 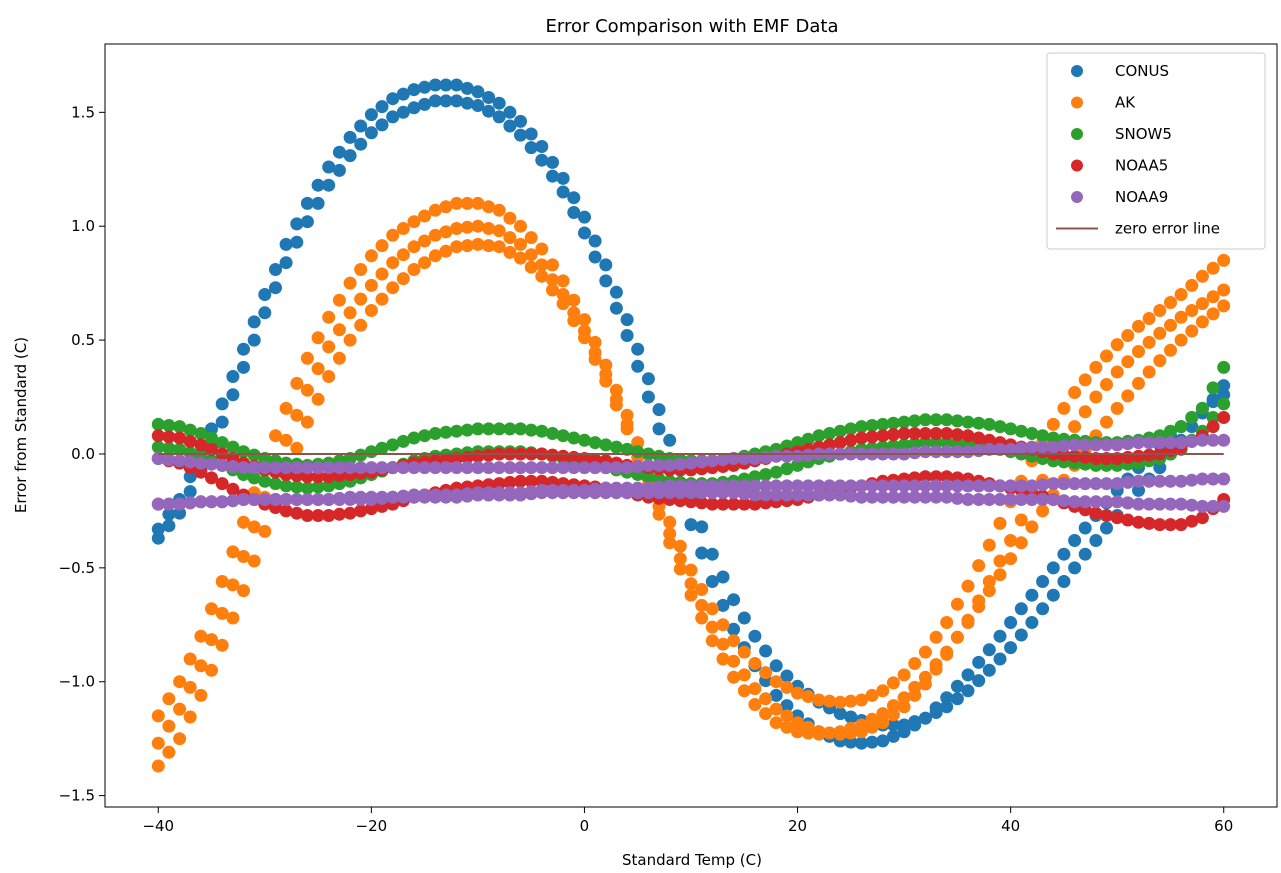 What do you see at coordinates (1103, 103) in the screenshot?
I see `legend-item-ak: AK` at bounding box center [1103, 103].